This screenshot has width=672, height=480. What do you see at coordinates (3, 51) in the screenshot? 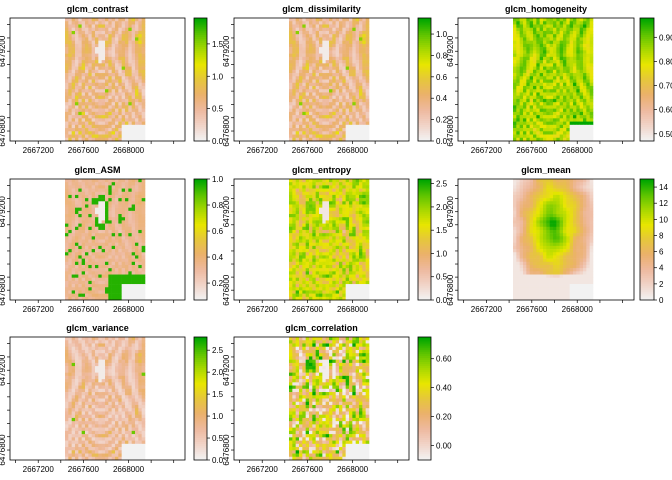
I see `y-tick-label: 6479200` at bounding box center [3, 51].